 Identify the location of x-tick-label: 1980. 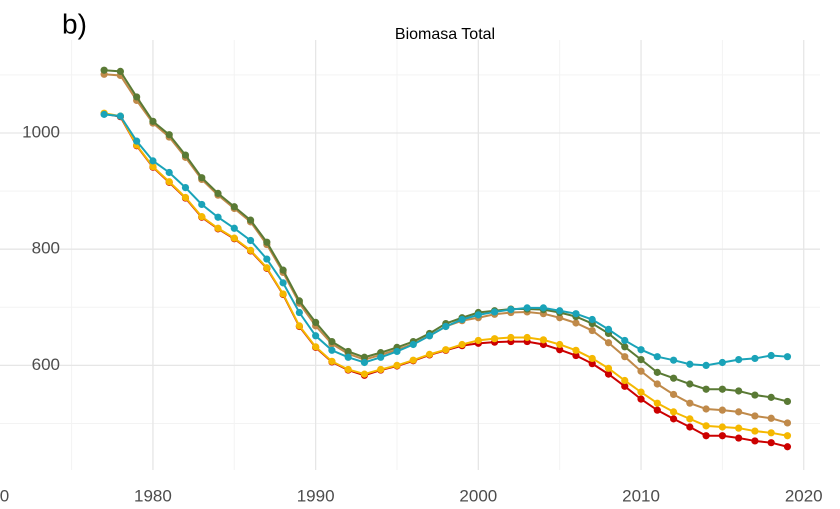
(153, 495).